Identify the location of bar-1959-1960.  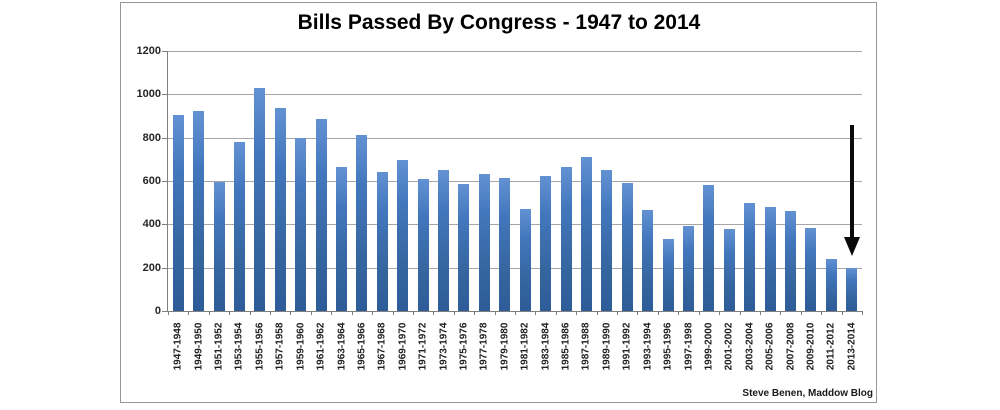
(300, 224).